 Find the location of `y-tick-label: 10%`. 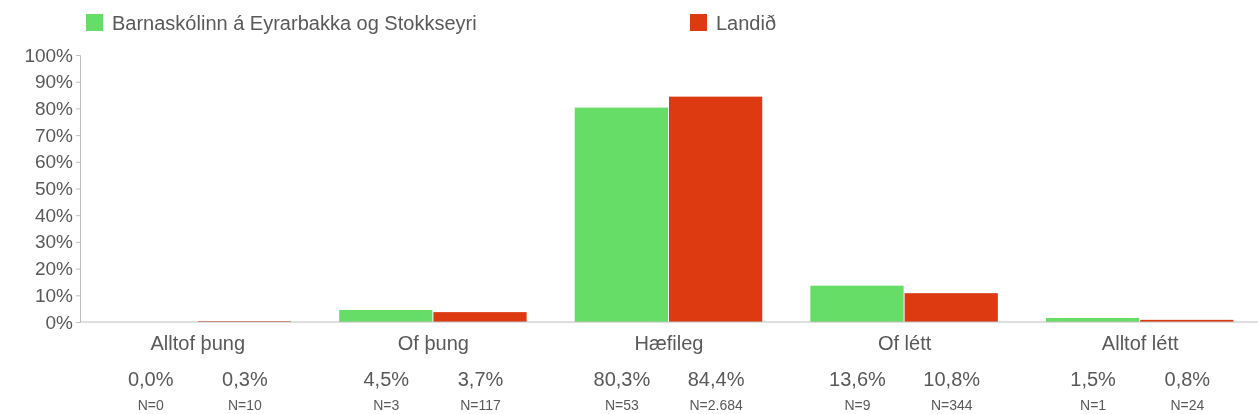

y-tick-label: 10% is located at coordinates (54, 295).